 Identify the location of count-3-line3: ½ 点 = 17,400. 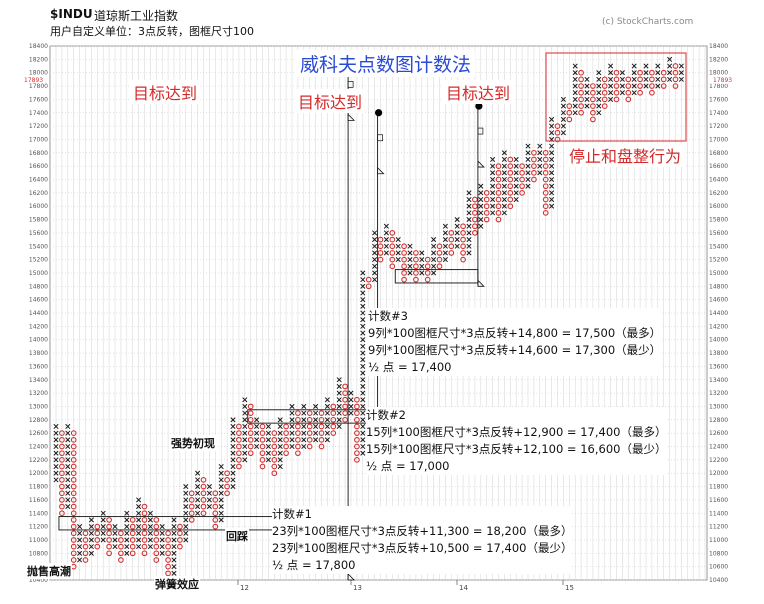
(410, 367).